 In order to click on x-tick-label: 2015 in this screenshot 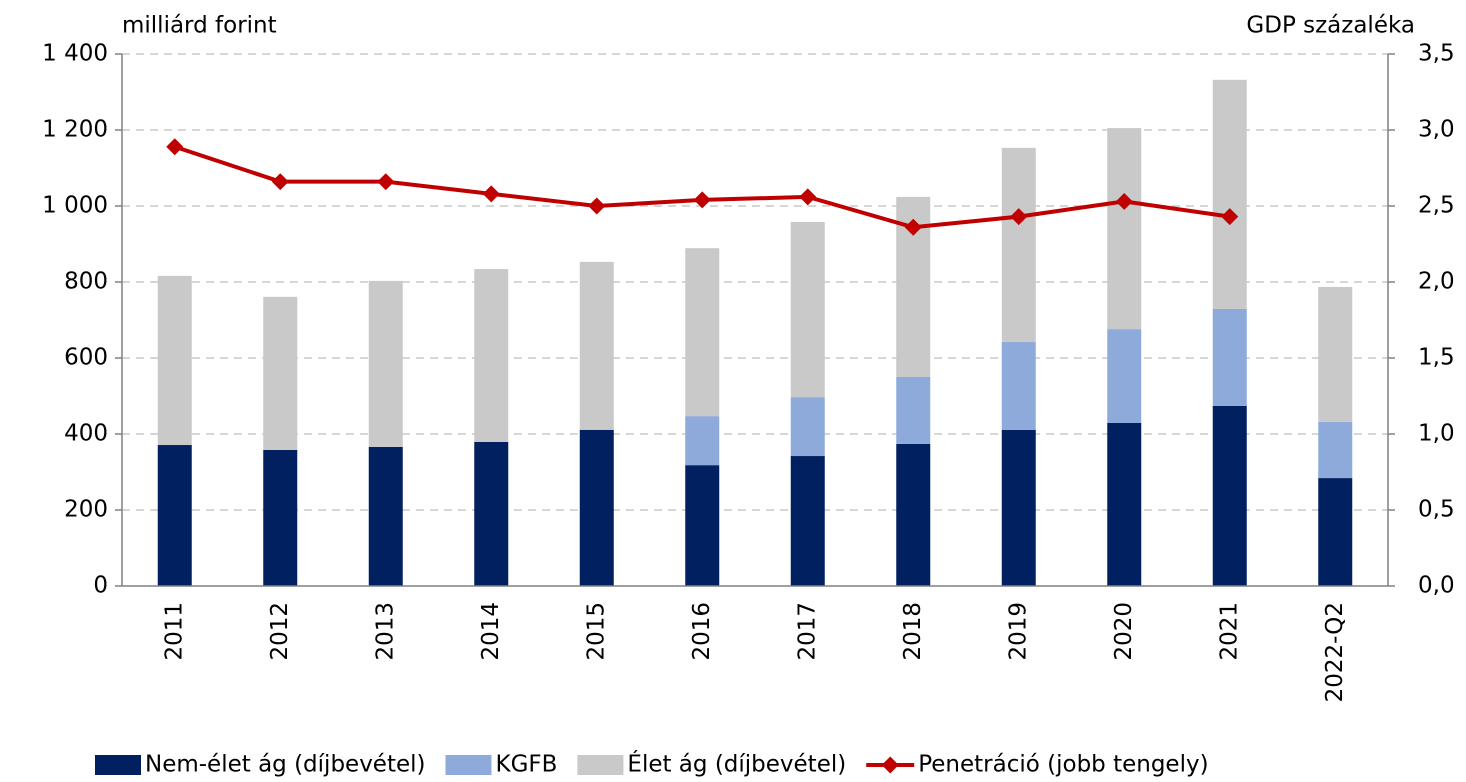, I will do `click(596, 631)`.